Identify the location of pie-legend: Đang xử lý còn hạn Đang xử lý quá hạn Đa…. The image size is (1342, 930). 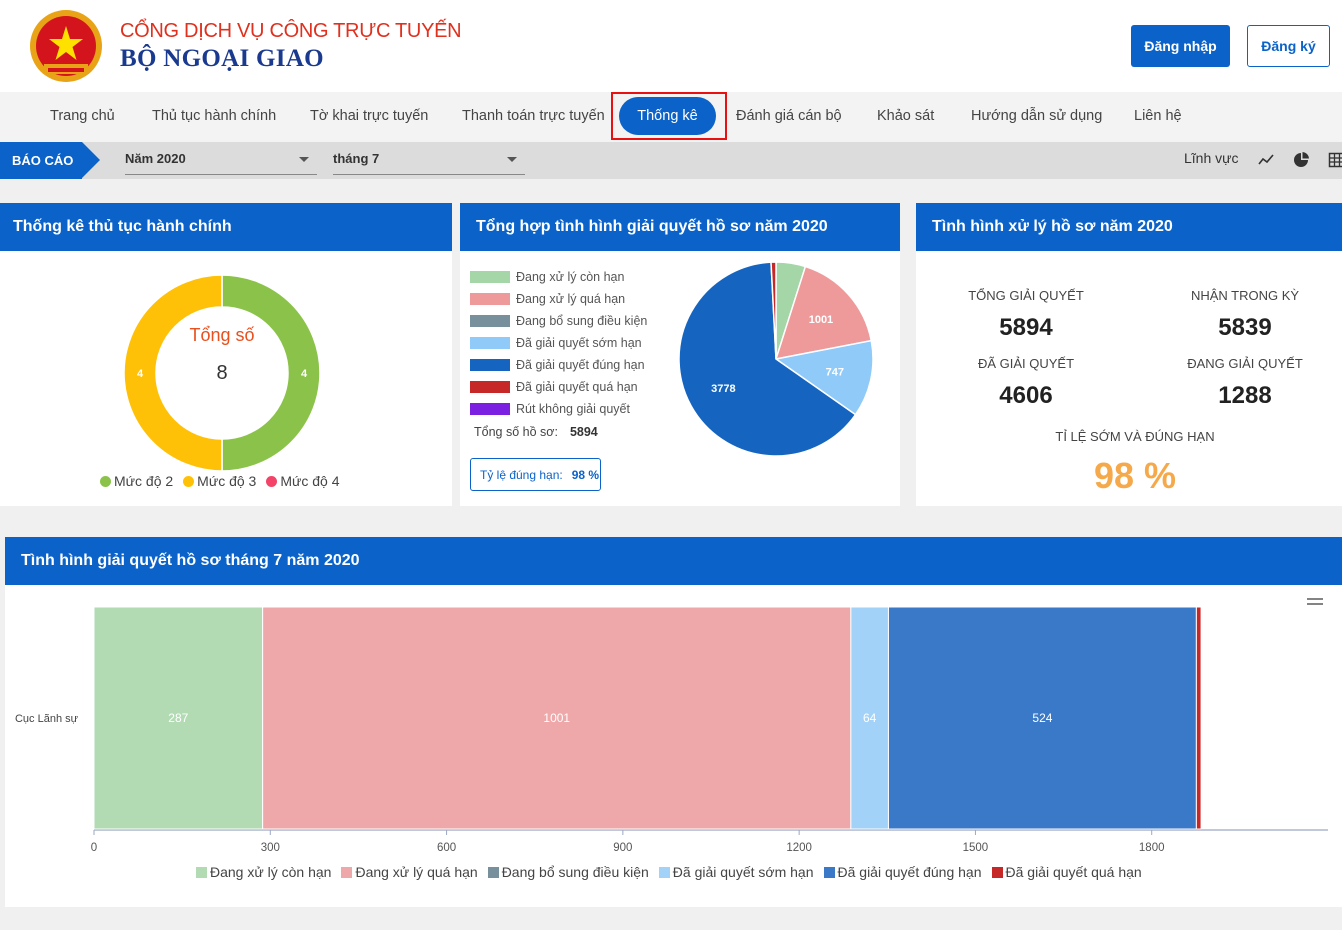
(558, 343).